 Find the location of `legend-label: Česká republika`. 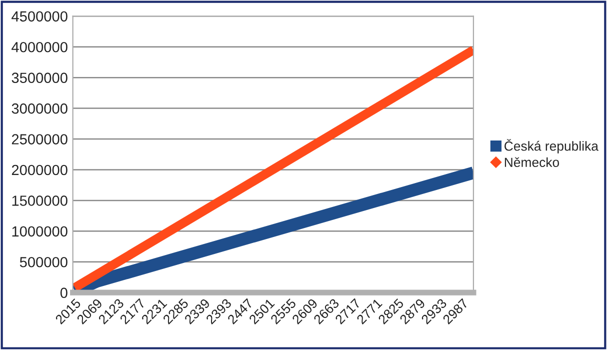

legend-label: Česká republika is located at coordinates (551, 146).